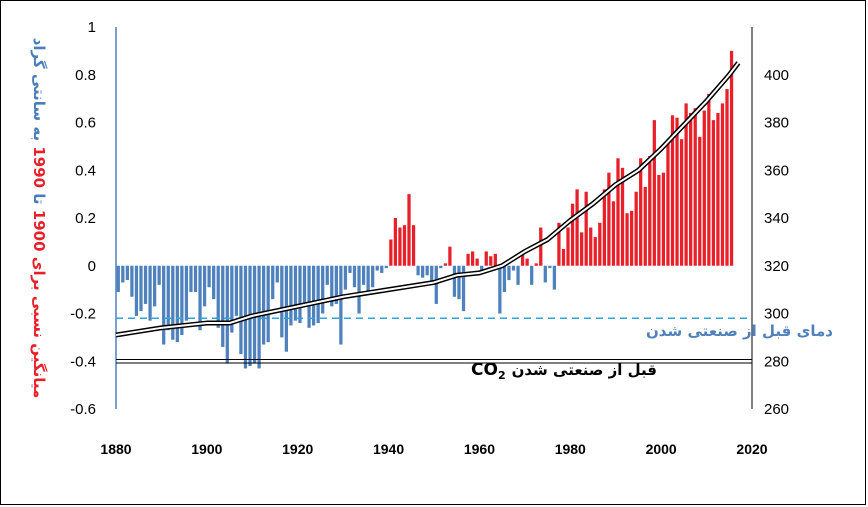 The width and height of the screenshot is (868, 507). What do you see at coordinates (39, 304) in the screenshot?
I see `y-axis-label-part: میانگین نسبی برای 1900` at bounding box center [39, 304].